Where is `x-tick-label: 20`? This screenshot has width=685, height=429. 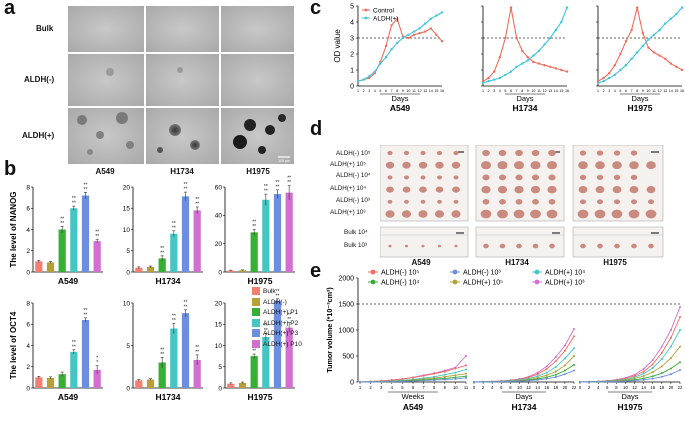 x-tick-label: 20 is located at coordinates (671, 387).